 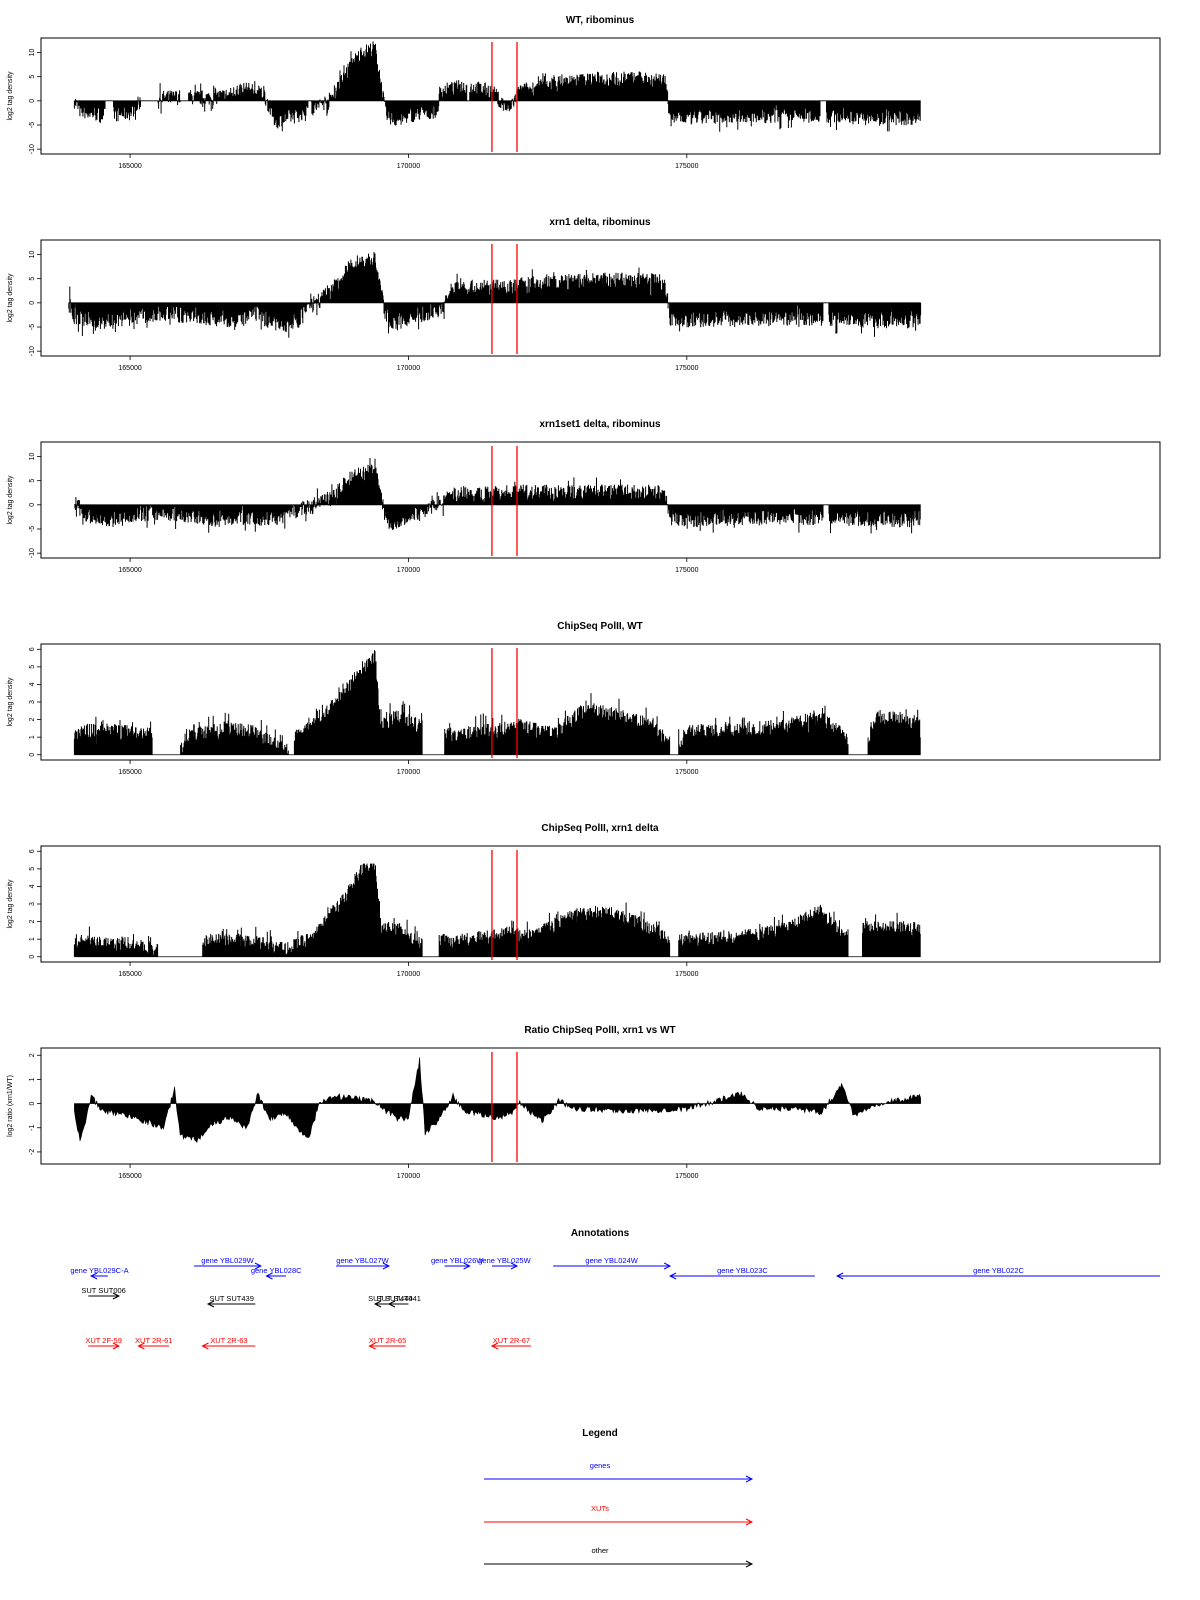 I want to click on annotation-feature: SUT SUT439, so click(x=231, y=1301).